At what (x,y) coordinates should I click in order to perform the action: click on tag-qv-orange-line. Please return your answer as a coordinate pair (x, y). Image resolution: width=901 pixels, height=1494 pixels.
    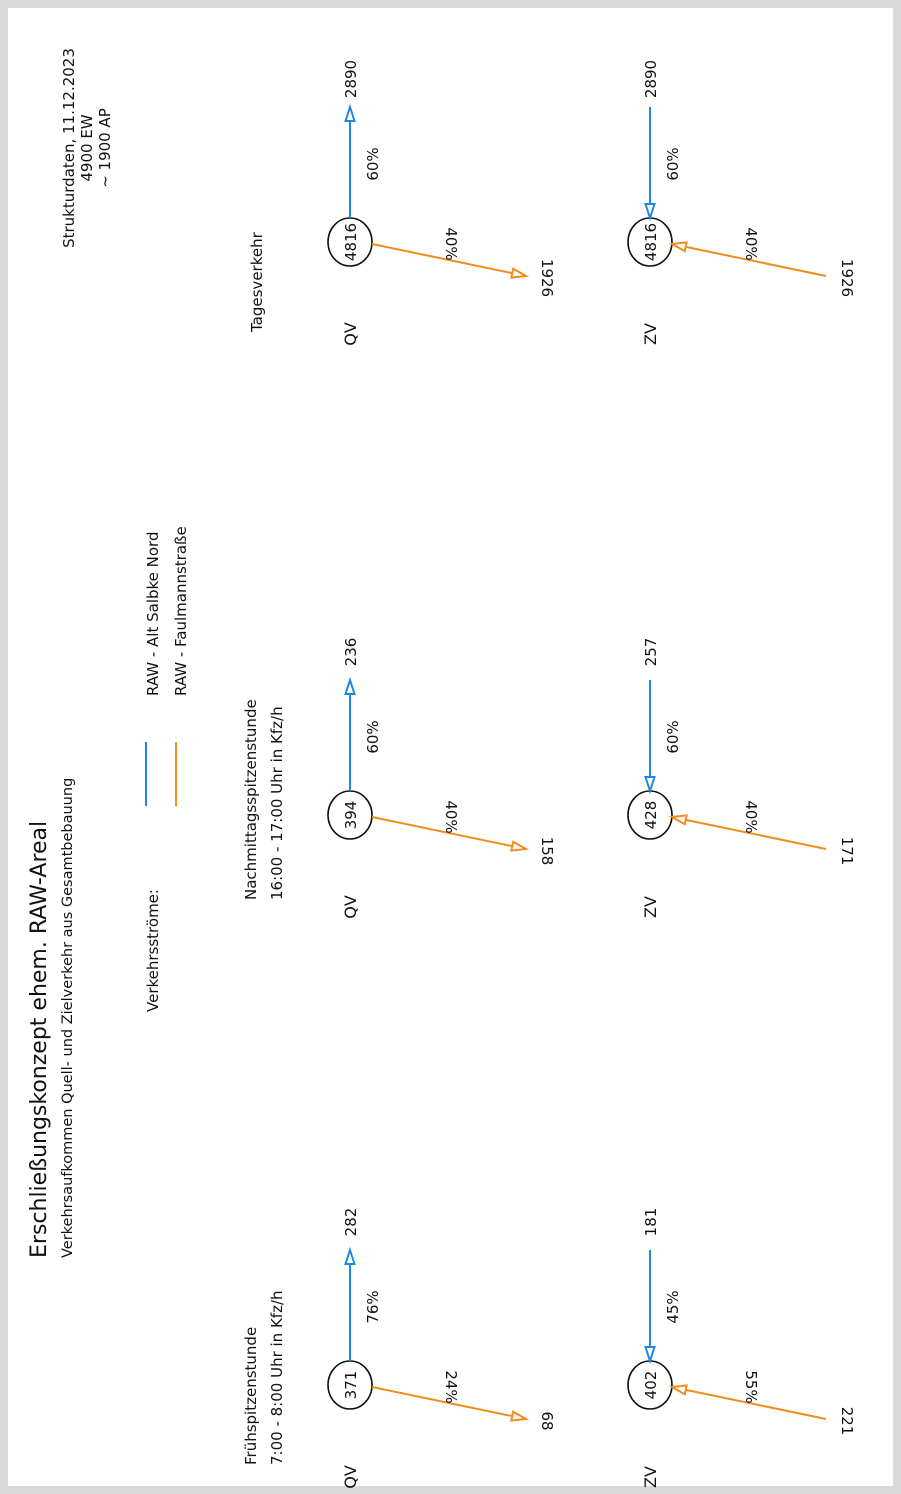
    Looking at the image, I should click on (449, 260).